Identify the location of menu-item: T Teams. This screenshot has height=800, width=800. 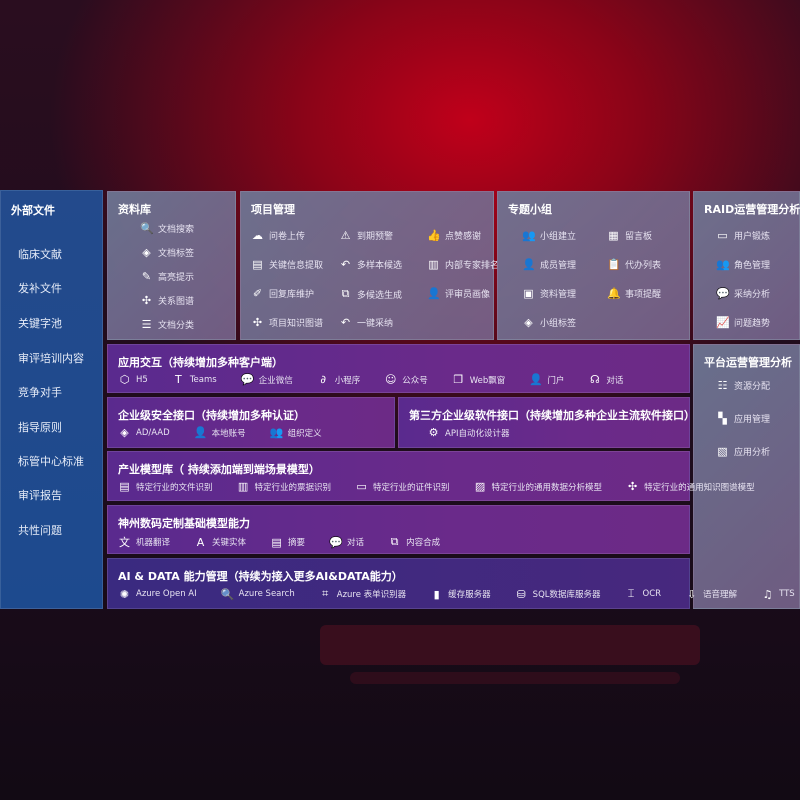
(194, 379).